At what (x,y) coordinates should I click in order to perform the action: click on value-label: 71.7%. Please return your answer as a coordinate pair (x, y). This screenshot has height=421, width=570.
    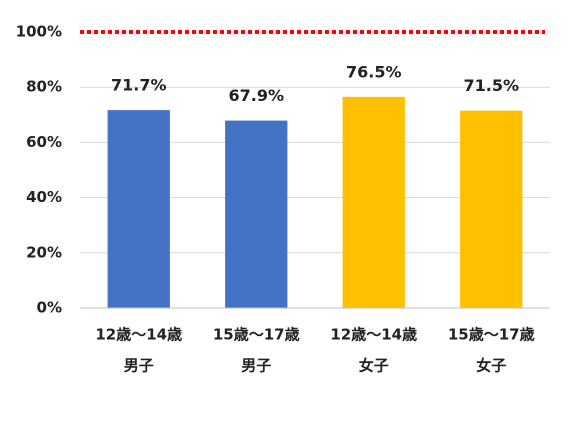
    Looking at the image, I should click on (139, 85).